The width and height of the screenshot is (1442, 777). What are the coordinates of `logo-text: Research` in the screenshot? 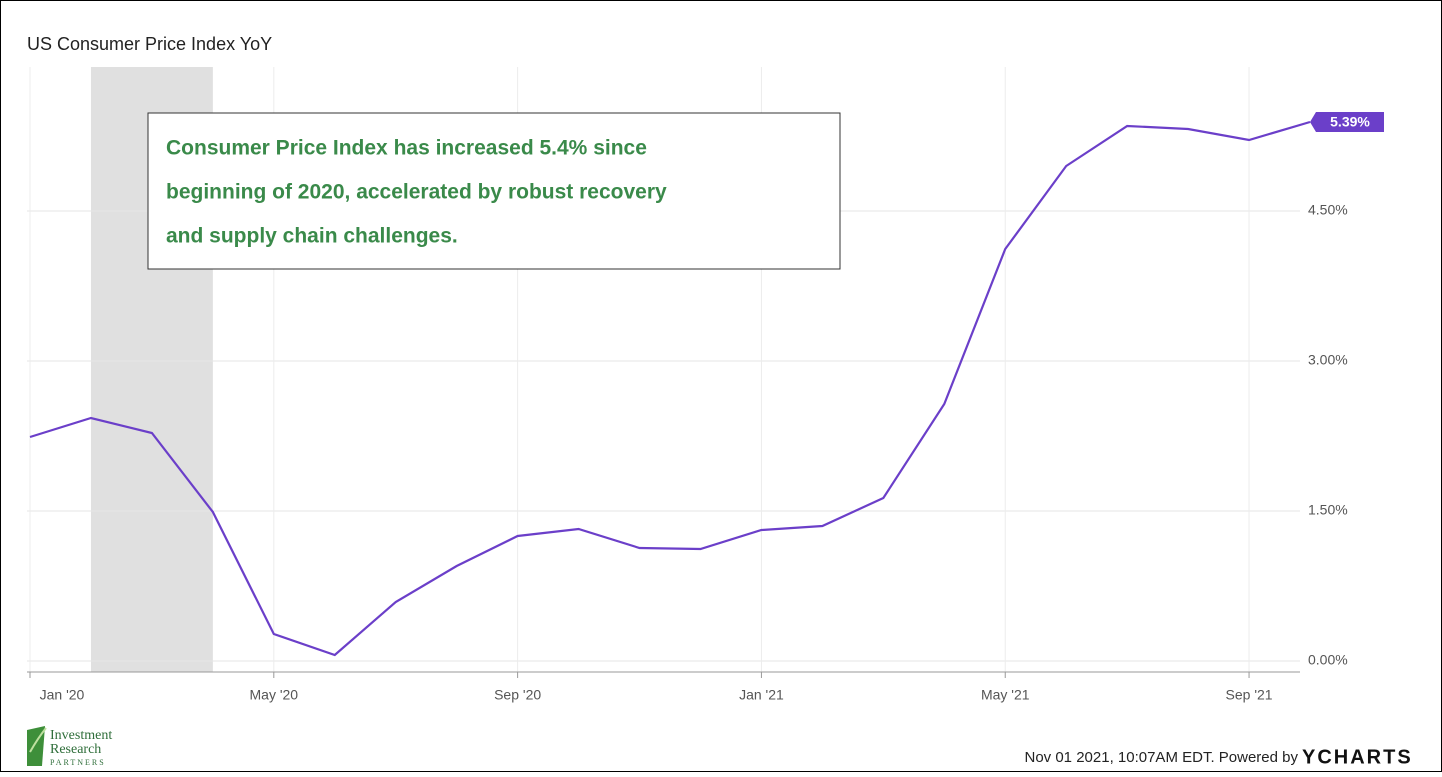 It's located at (75, 749).